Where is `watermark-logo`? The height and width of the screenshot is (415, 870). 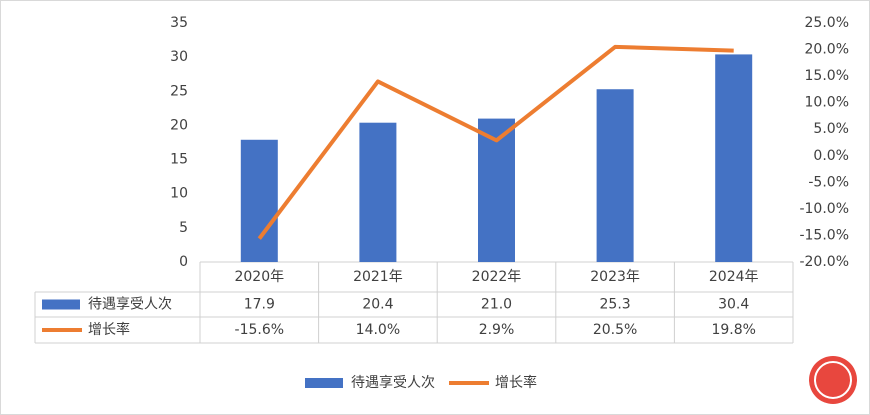
watermark-logo is located at coordinates (833, 380).